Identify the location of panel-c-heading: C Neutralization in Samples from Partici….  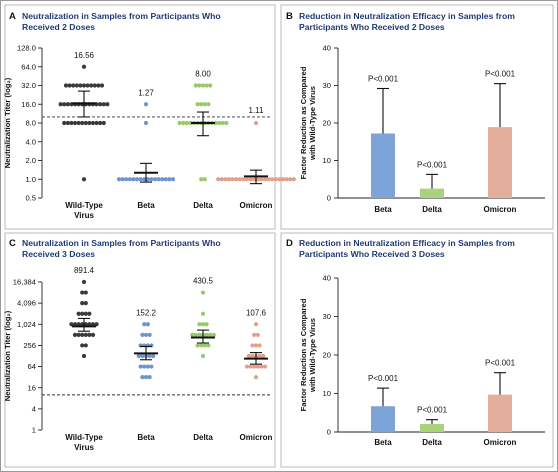
(115, 248).